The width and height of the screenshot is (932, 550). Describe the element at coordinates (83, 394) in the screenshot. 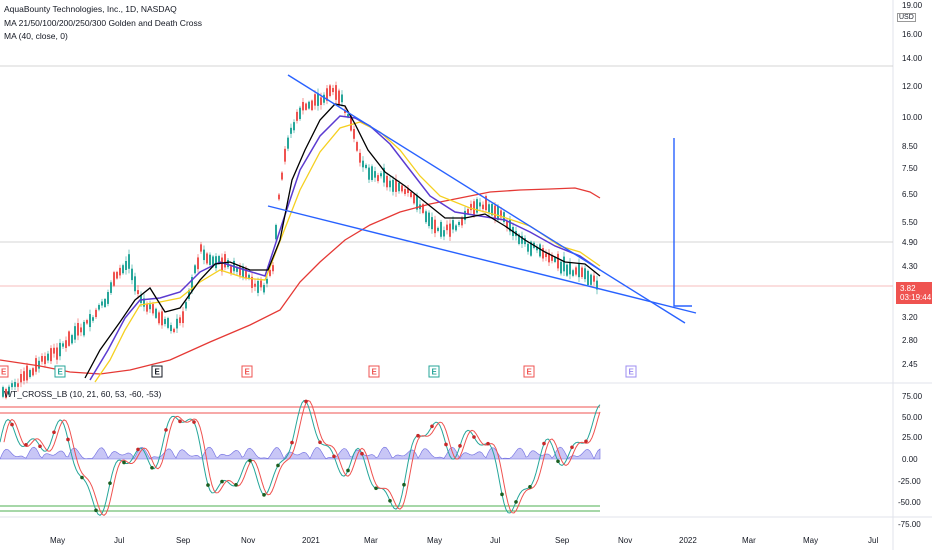

I see `oscillator-legend: WT_CROSS_LB (10, 21, 60, 53, -60, -53)` at that location.